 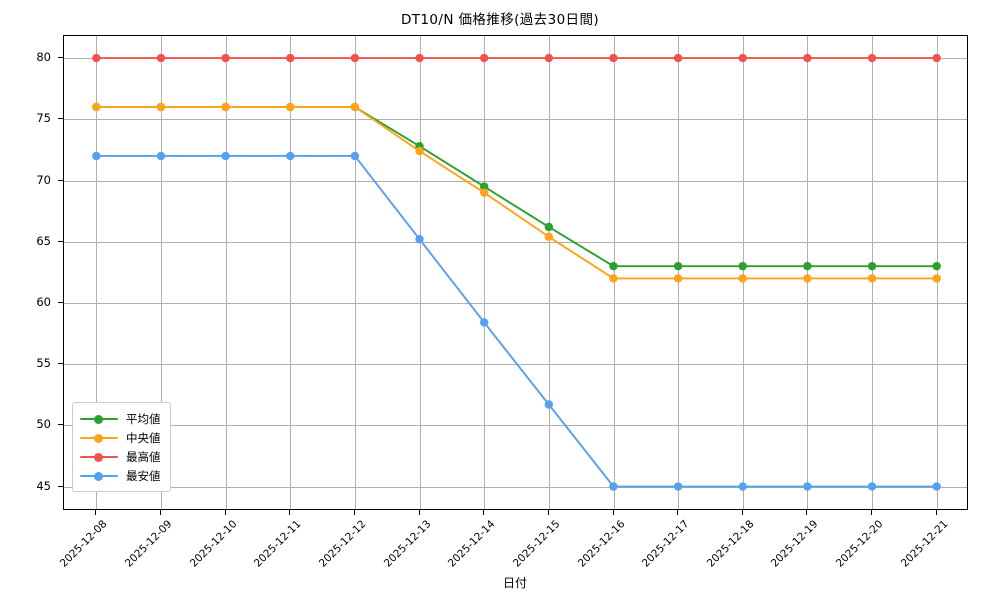 I want to click on x-tick-label: 2025-12-19, so click(x=795, y=544).